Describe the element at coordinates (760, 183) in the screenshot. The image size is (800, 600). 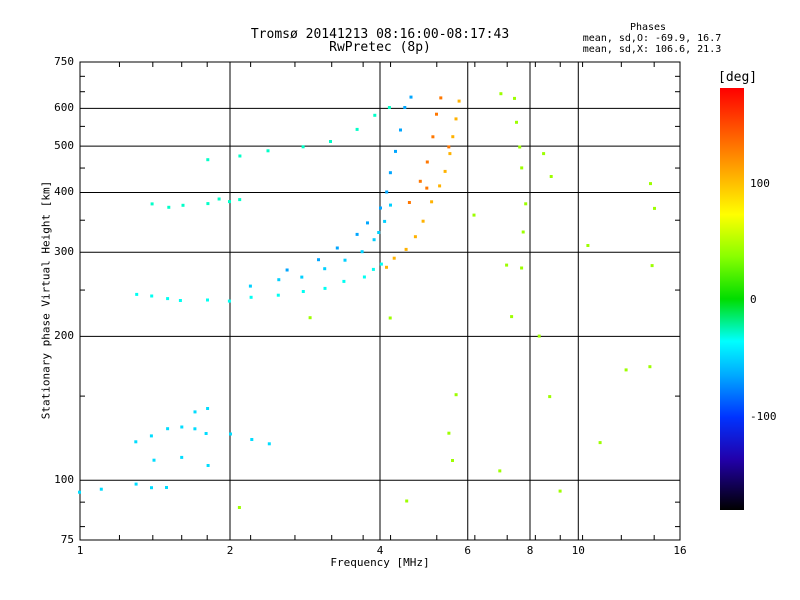
I see `colorbar-tick-100: 100` at that location.